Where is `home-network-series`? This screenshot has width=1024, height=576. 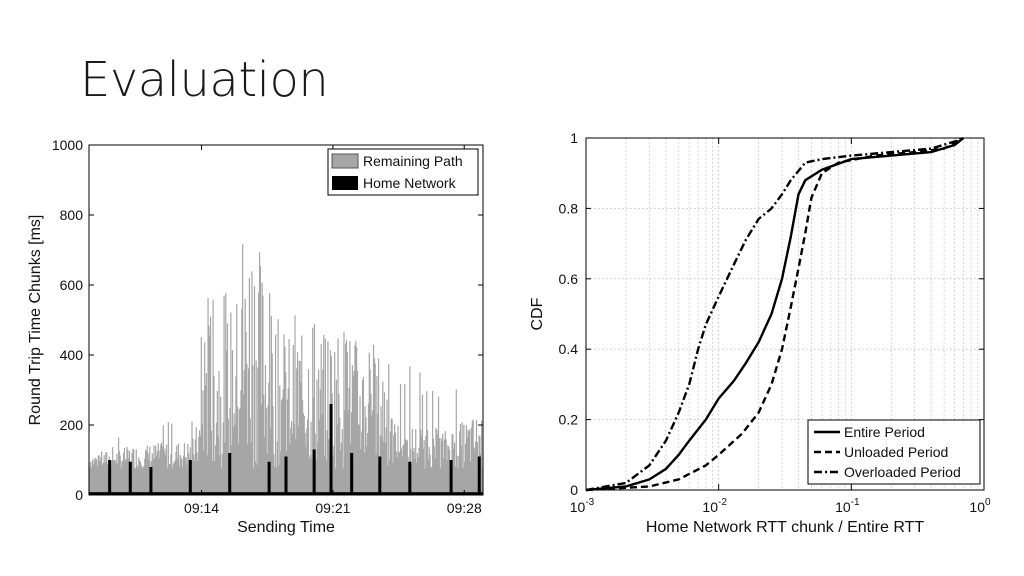
home-network-series is located at coordinates (286, 449).